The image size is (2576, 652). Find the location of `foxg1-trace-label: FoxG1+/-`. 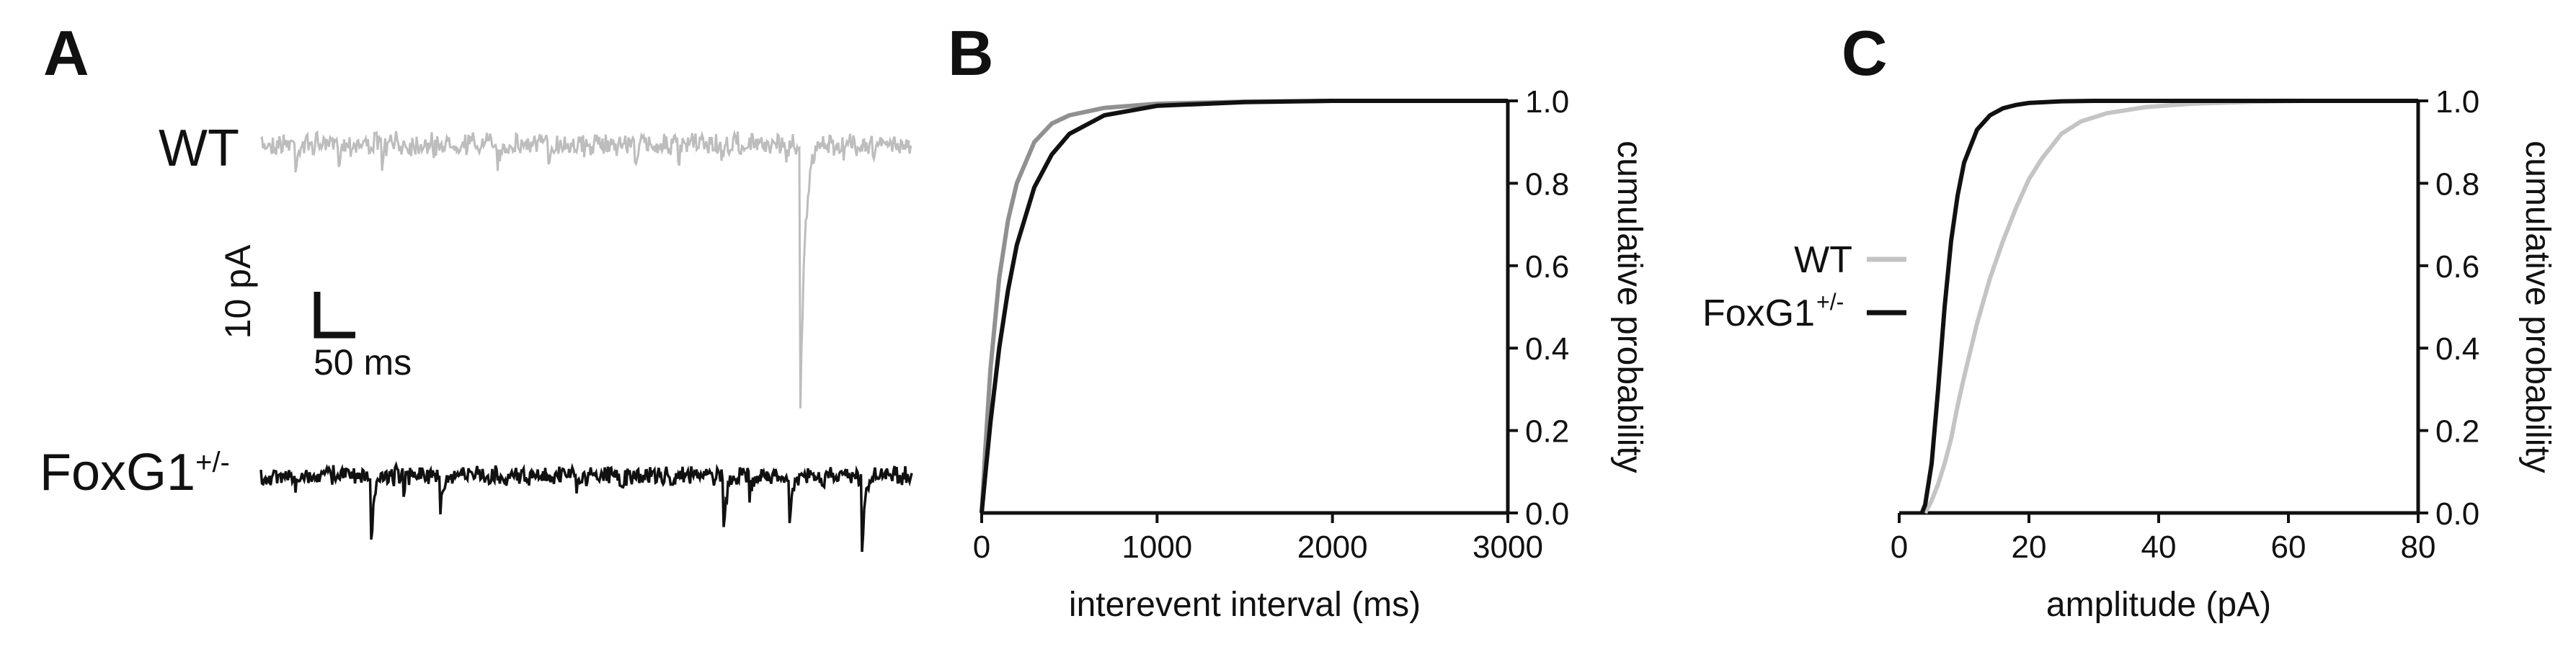

foxg1-trace-label: FoxG1+/- is located at coordinates (135, 473).